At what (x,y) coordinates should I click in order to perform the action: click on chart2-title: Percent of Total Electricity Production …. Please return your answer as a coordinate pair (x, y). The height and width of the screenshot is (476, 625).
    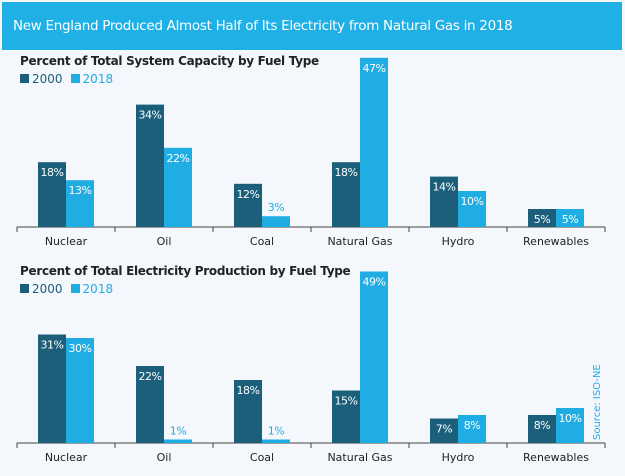
    Looking at the image, I should click on (185, 271).